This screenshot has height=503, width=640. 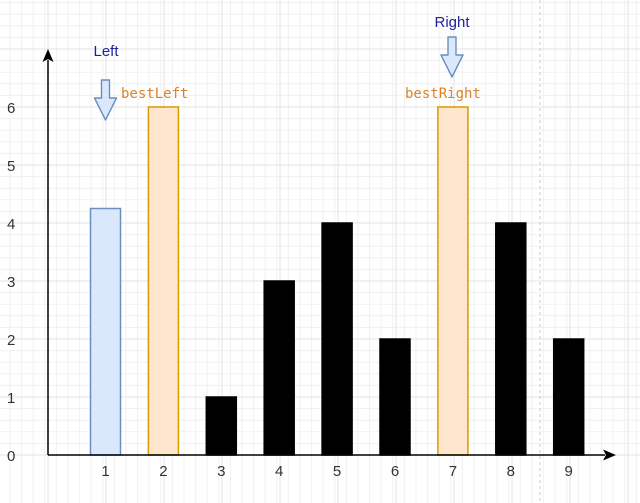 What do you see at coordinates (452, 57) in the screenshot?
I see `right-pointer-arrow-icon` at bounding box center [452, 57].